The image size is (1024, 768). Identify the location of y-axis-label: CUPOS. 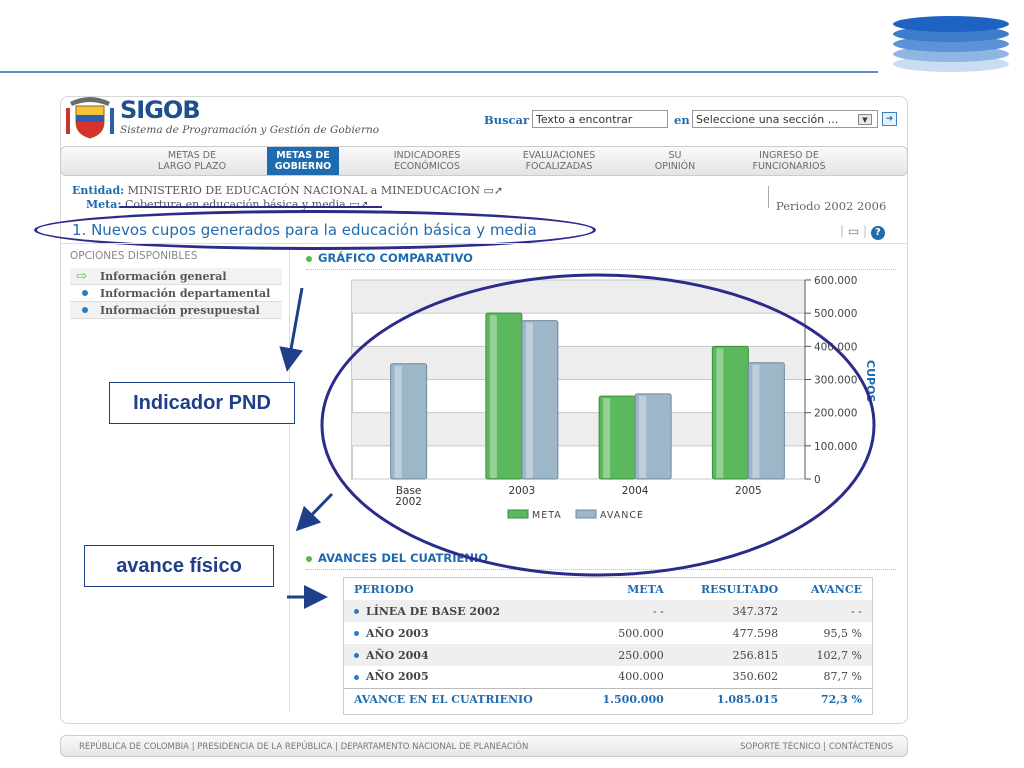
(870, 381).